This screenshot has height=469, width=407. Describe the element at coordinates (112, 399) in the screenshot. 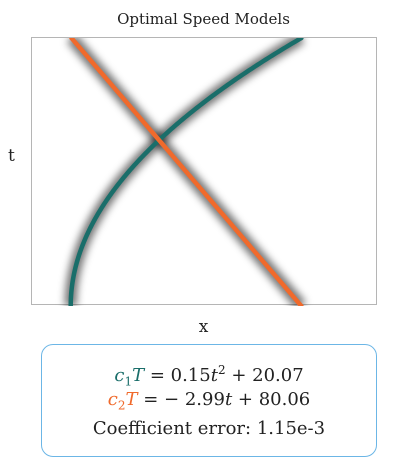

I see `equation-2-coef: c` at that location.